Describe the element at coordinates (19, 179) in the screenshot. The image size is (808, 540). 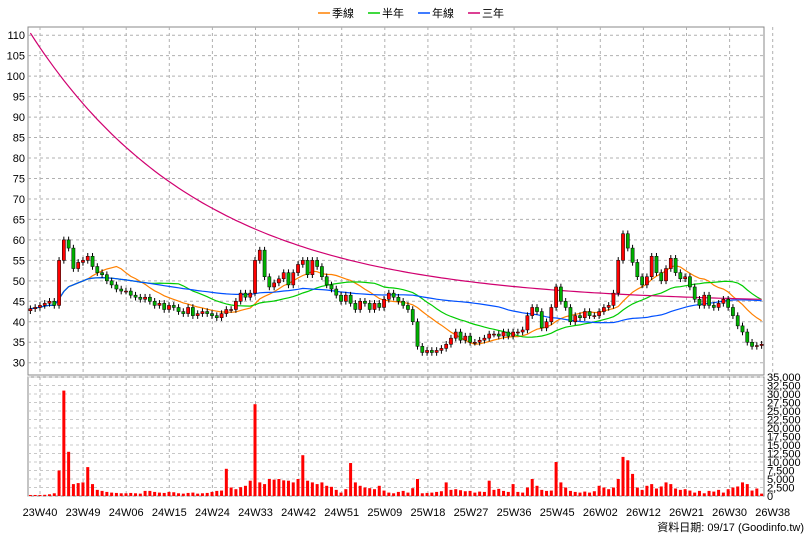
I see `price-tick-label: 75` at that location.